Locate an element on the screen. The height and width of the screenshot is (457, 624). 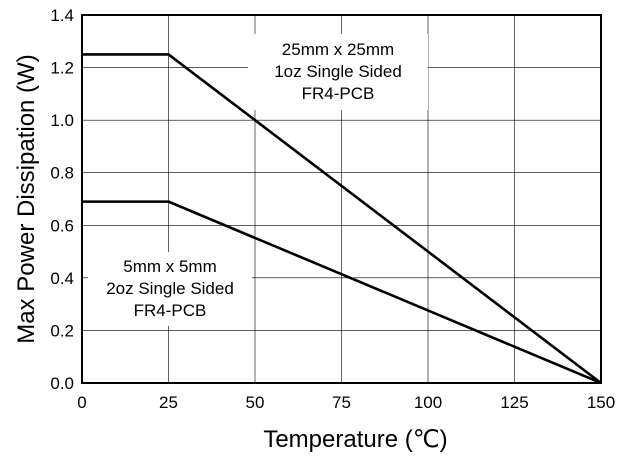
annotation-line: 2oz Single Sided is located at coordinates (170, 288).